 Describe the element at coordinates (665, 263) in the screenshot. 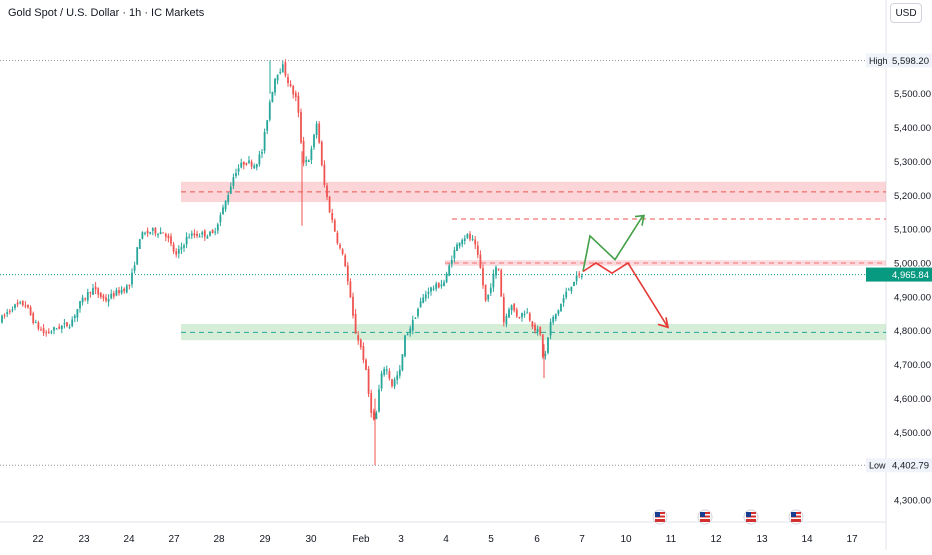

I see `resistance-band` at that location.